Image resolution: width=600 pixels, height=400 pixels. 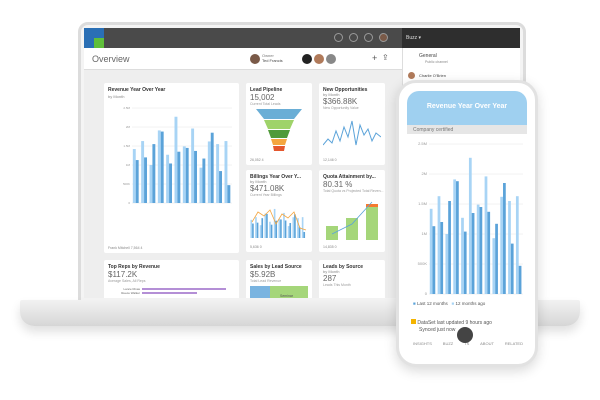 I want to click on nav-buzz: BUZZ, so click(x=448, y=343).